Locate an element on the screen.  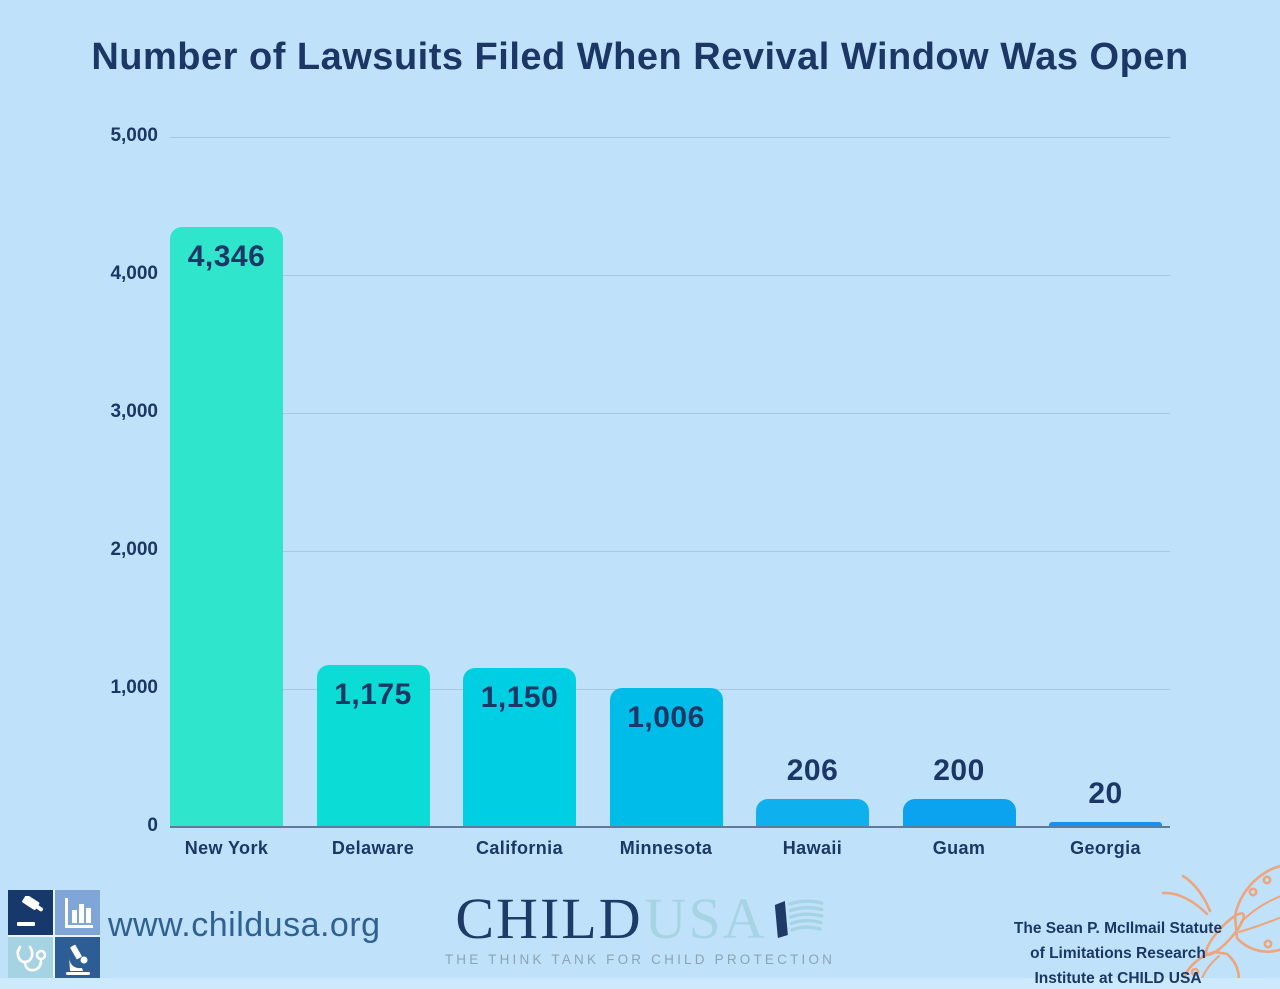
bar-hawaii is located at coordinates (812, 812).